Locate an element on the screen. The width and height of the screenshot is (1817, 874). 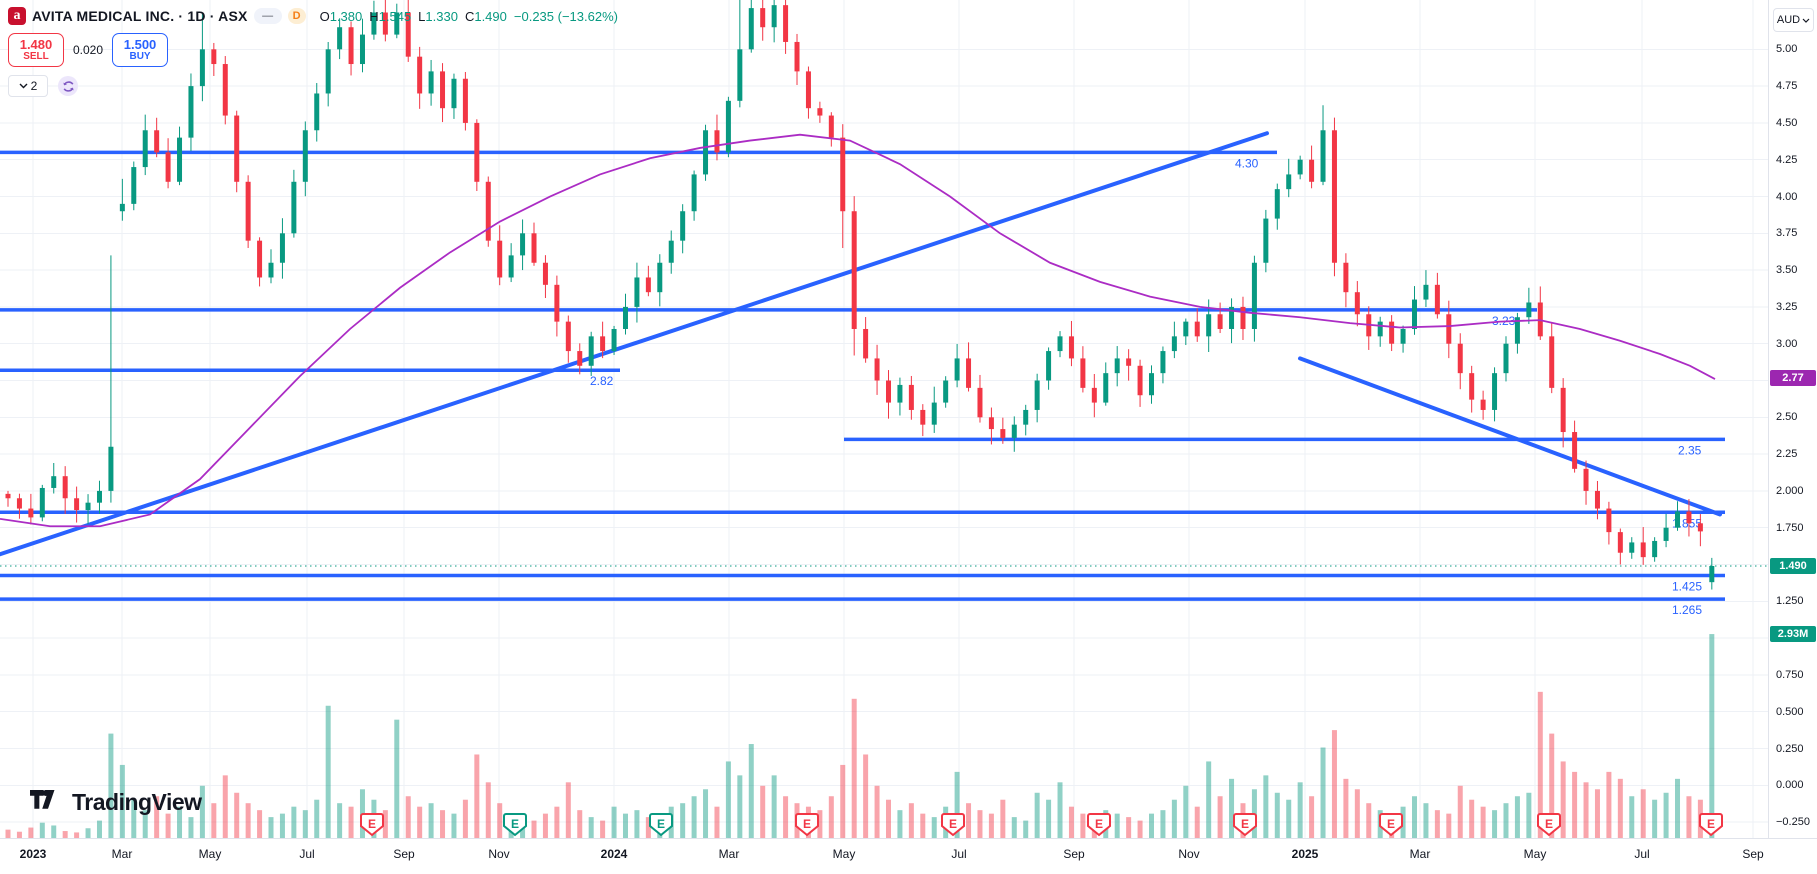
price-tick: 2.000 is located at coordinates (1790, 490).